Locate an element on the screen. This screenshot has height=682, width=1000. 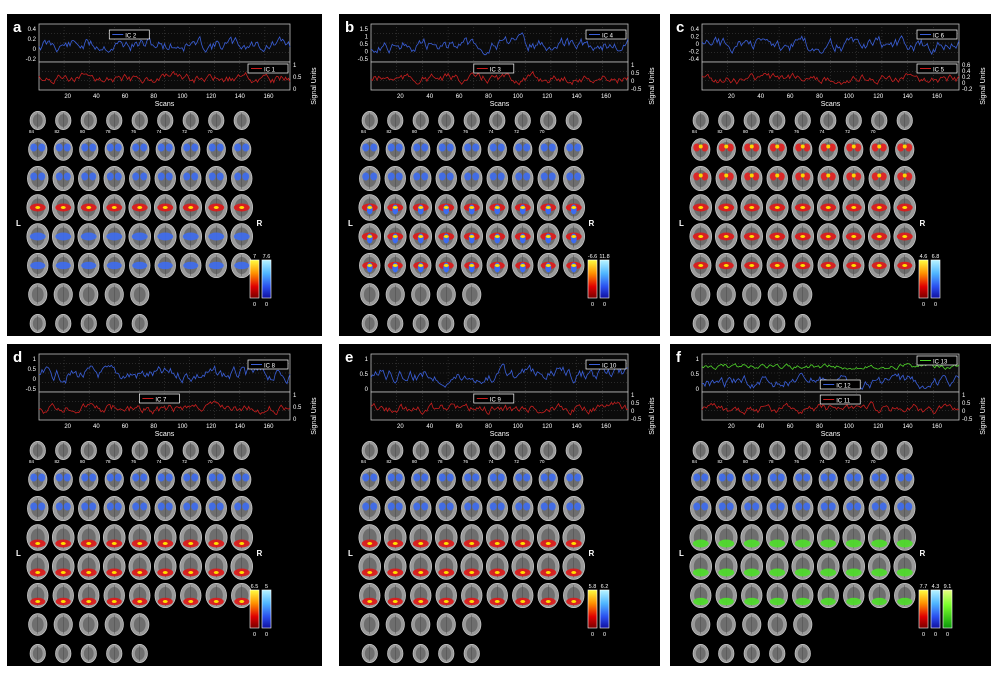
panel-label: f is located at coordinates (679, 357).